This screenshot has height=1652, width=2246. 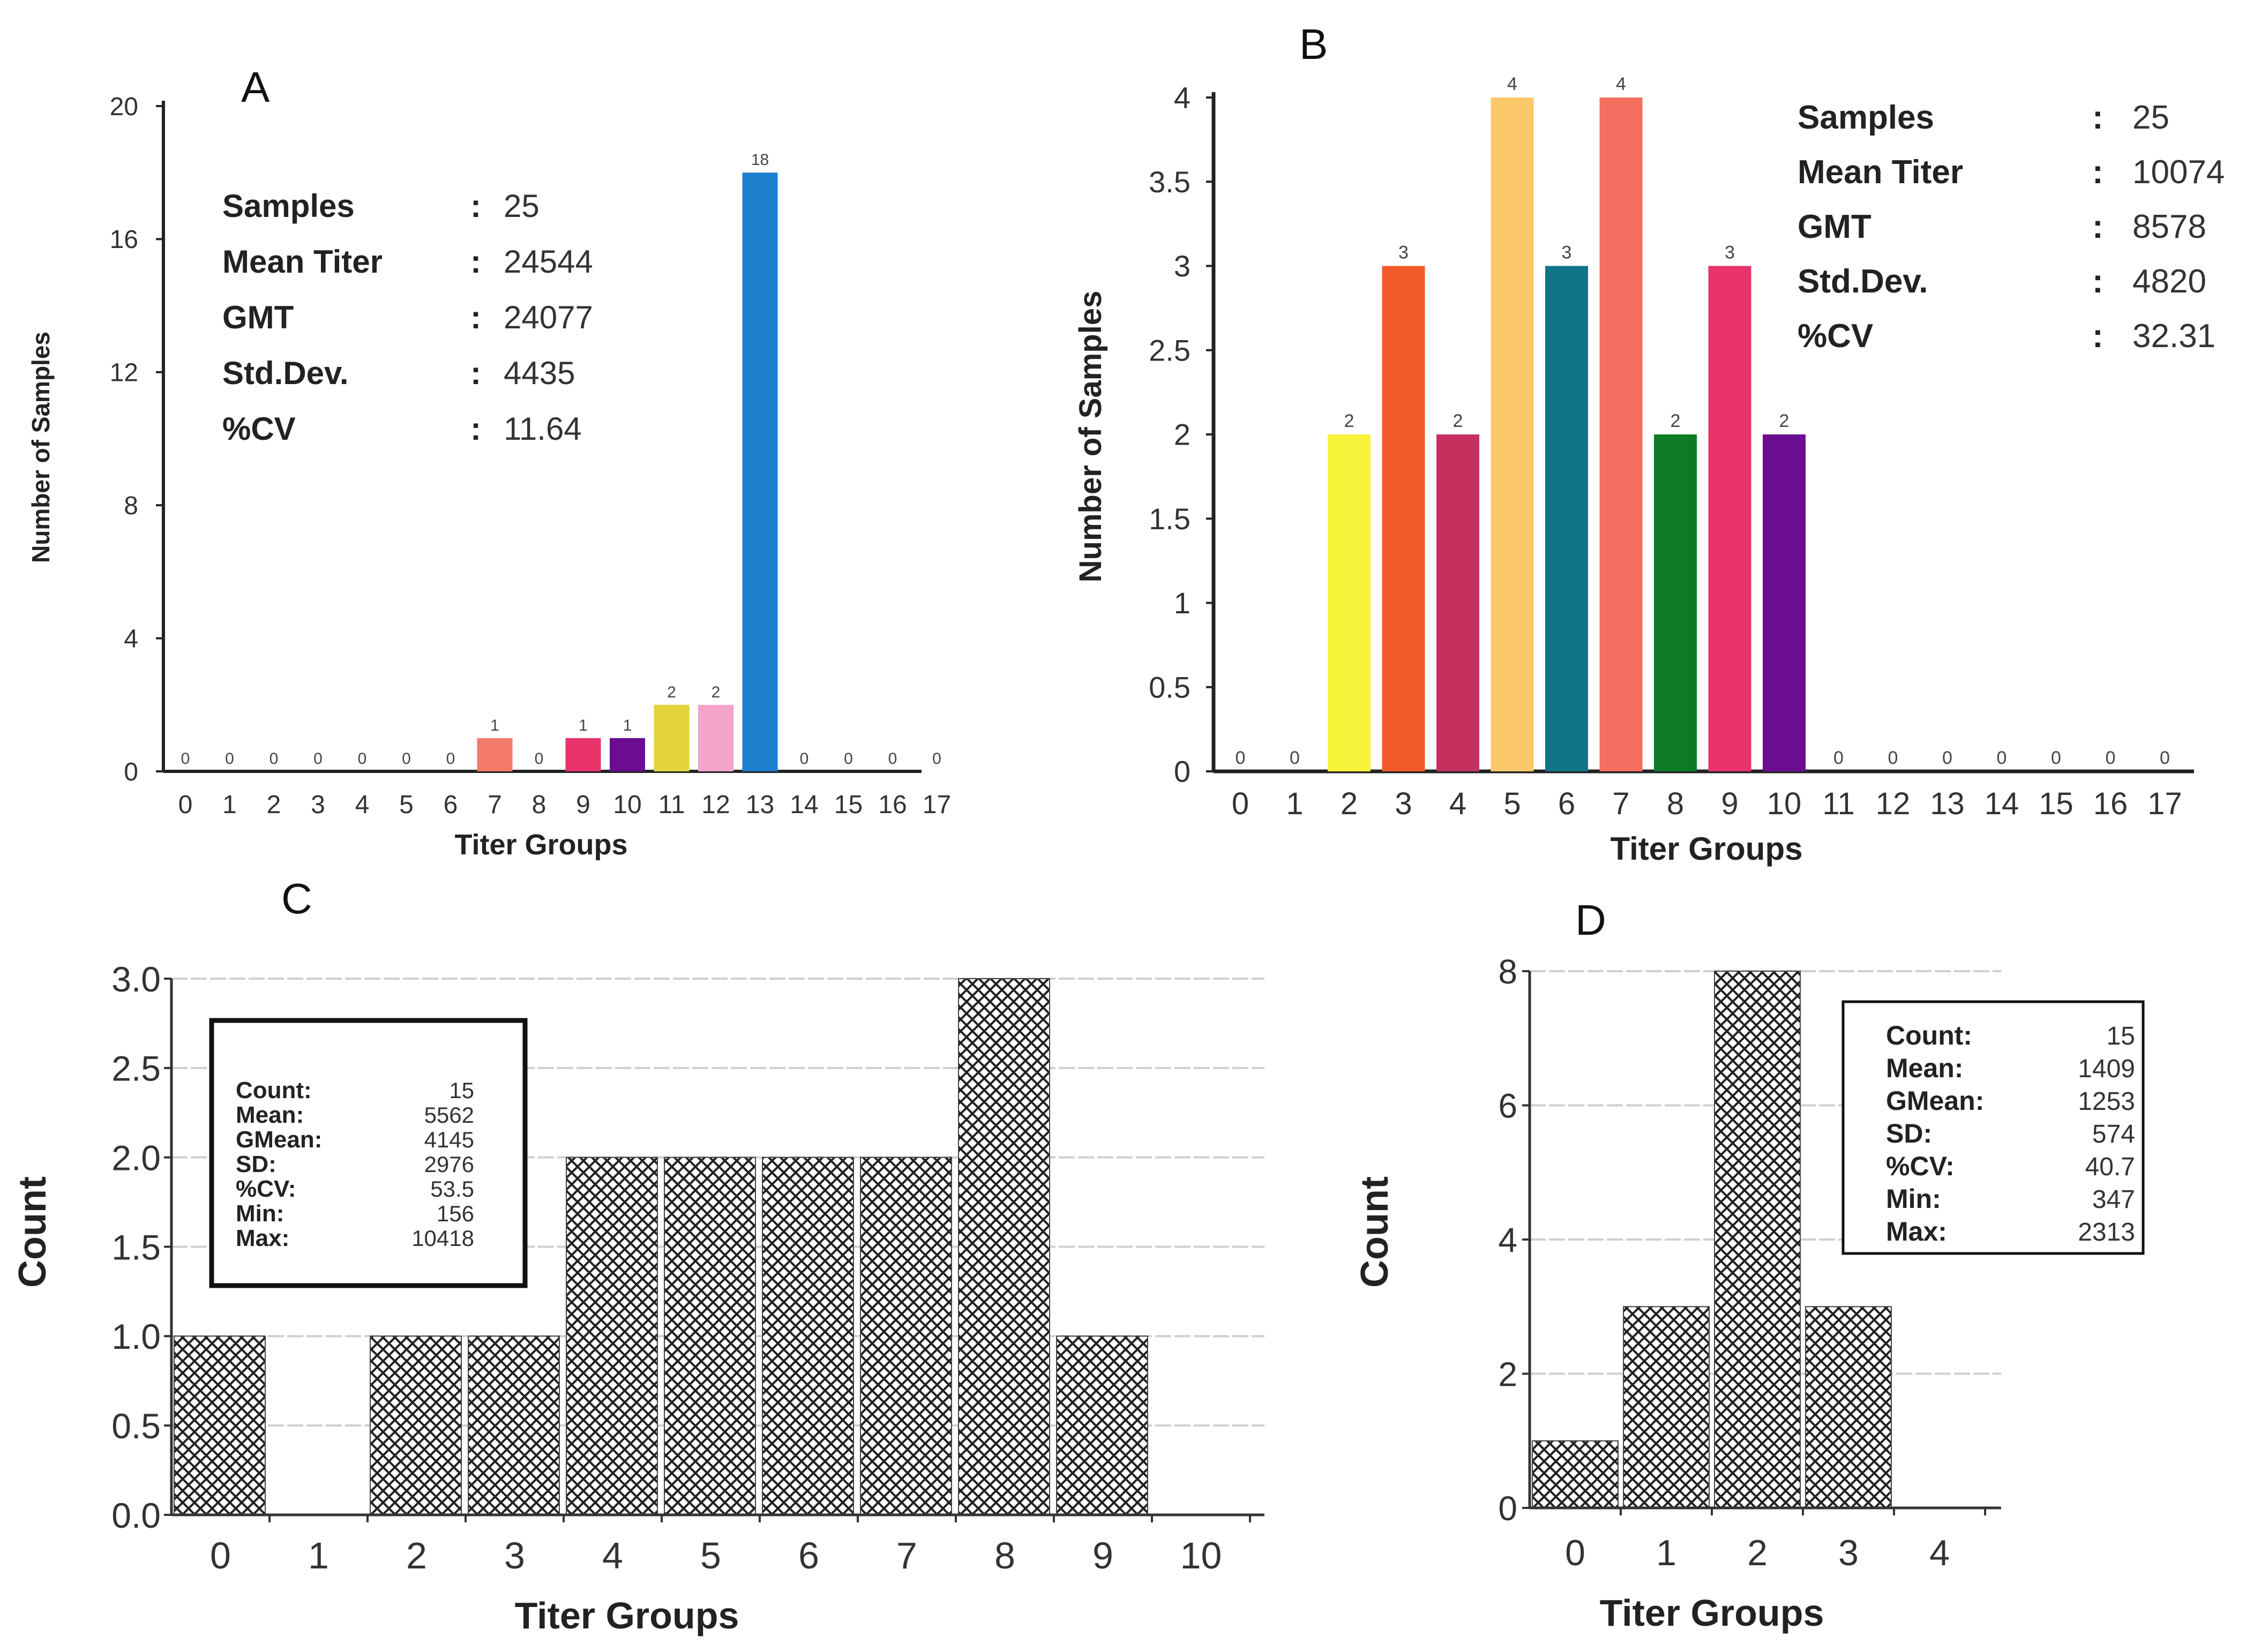 I want to click on panel-c-x-tick-label: 8, so click(x=1005, y=1555).